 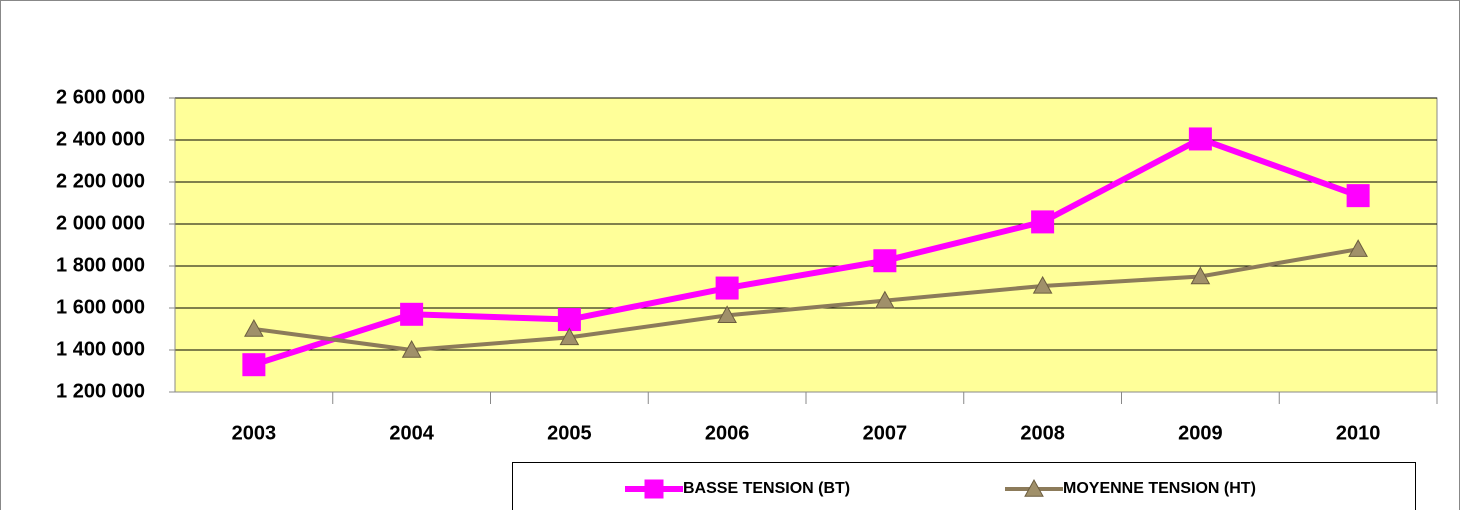 I want to click on y-tick-label: 2 400 000, so click(x=100, y=139).